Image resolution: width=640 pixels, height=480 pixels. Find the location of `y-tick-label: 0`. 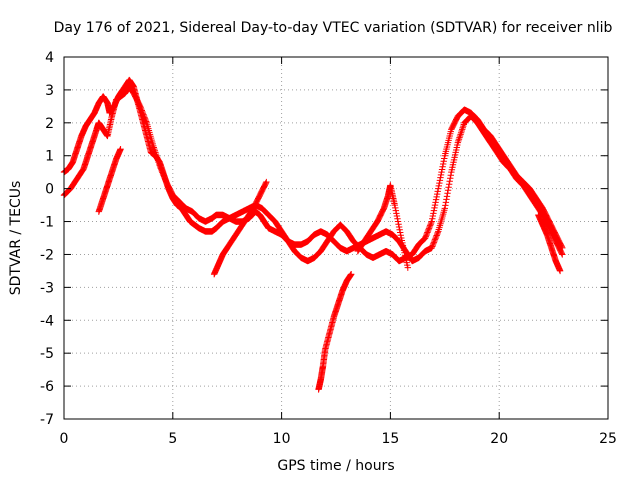

y-tick-label: 0 is located at coordinates (49, 190).